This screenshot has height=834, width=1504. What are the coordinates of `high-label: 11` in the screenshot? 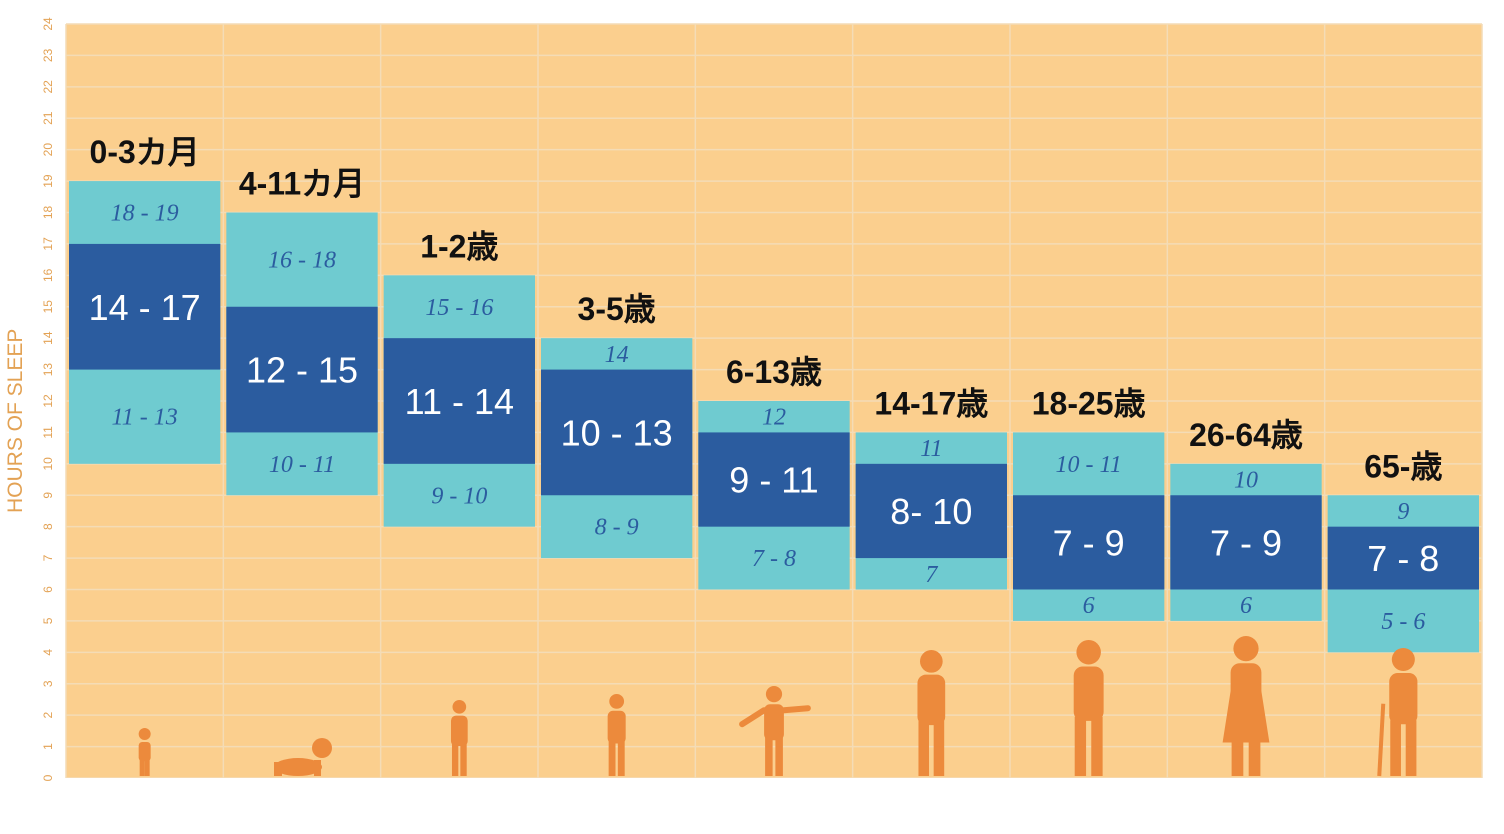 It's located at (931, 449).